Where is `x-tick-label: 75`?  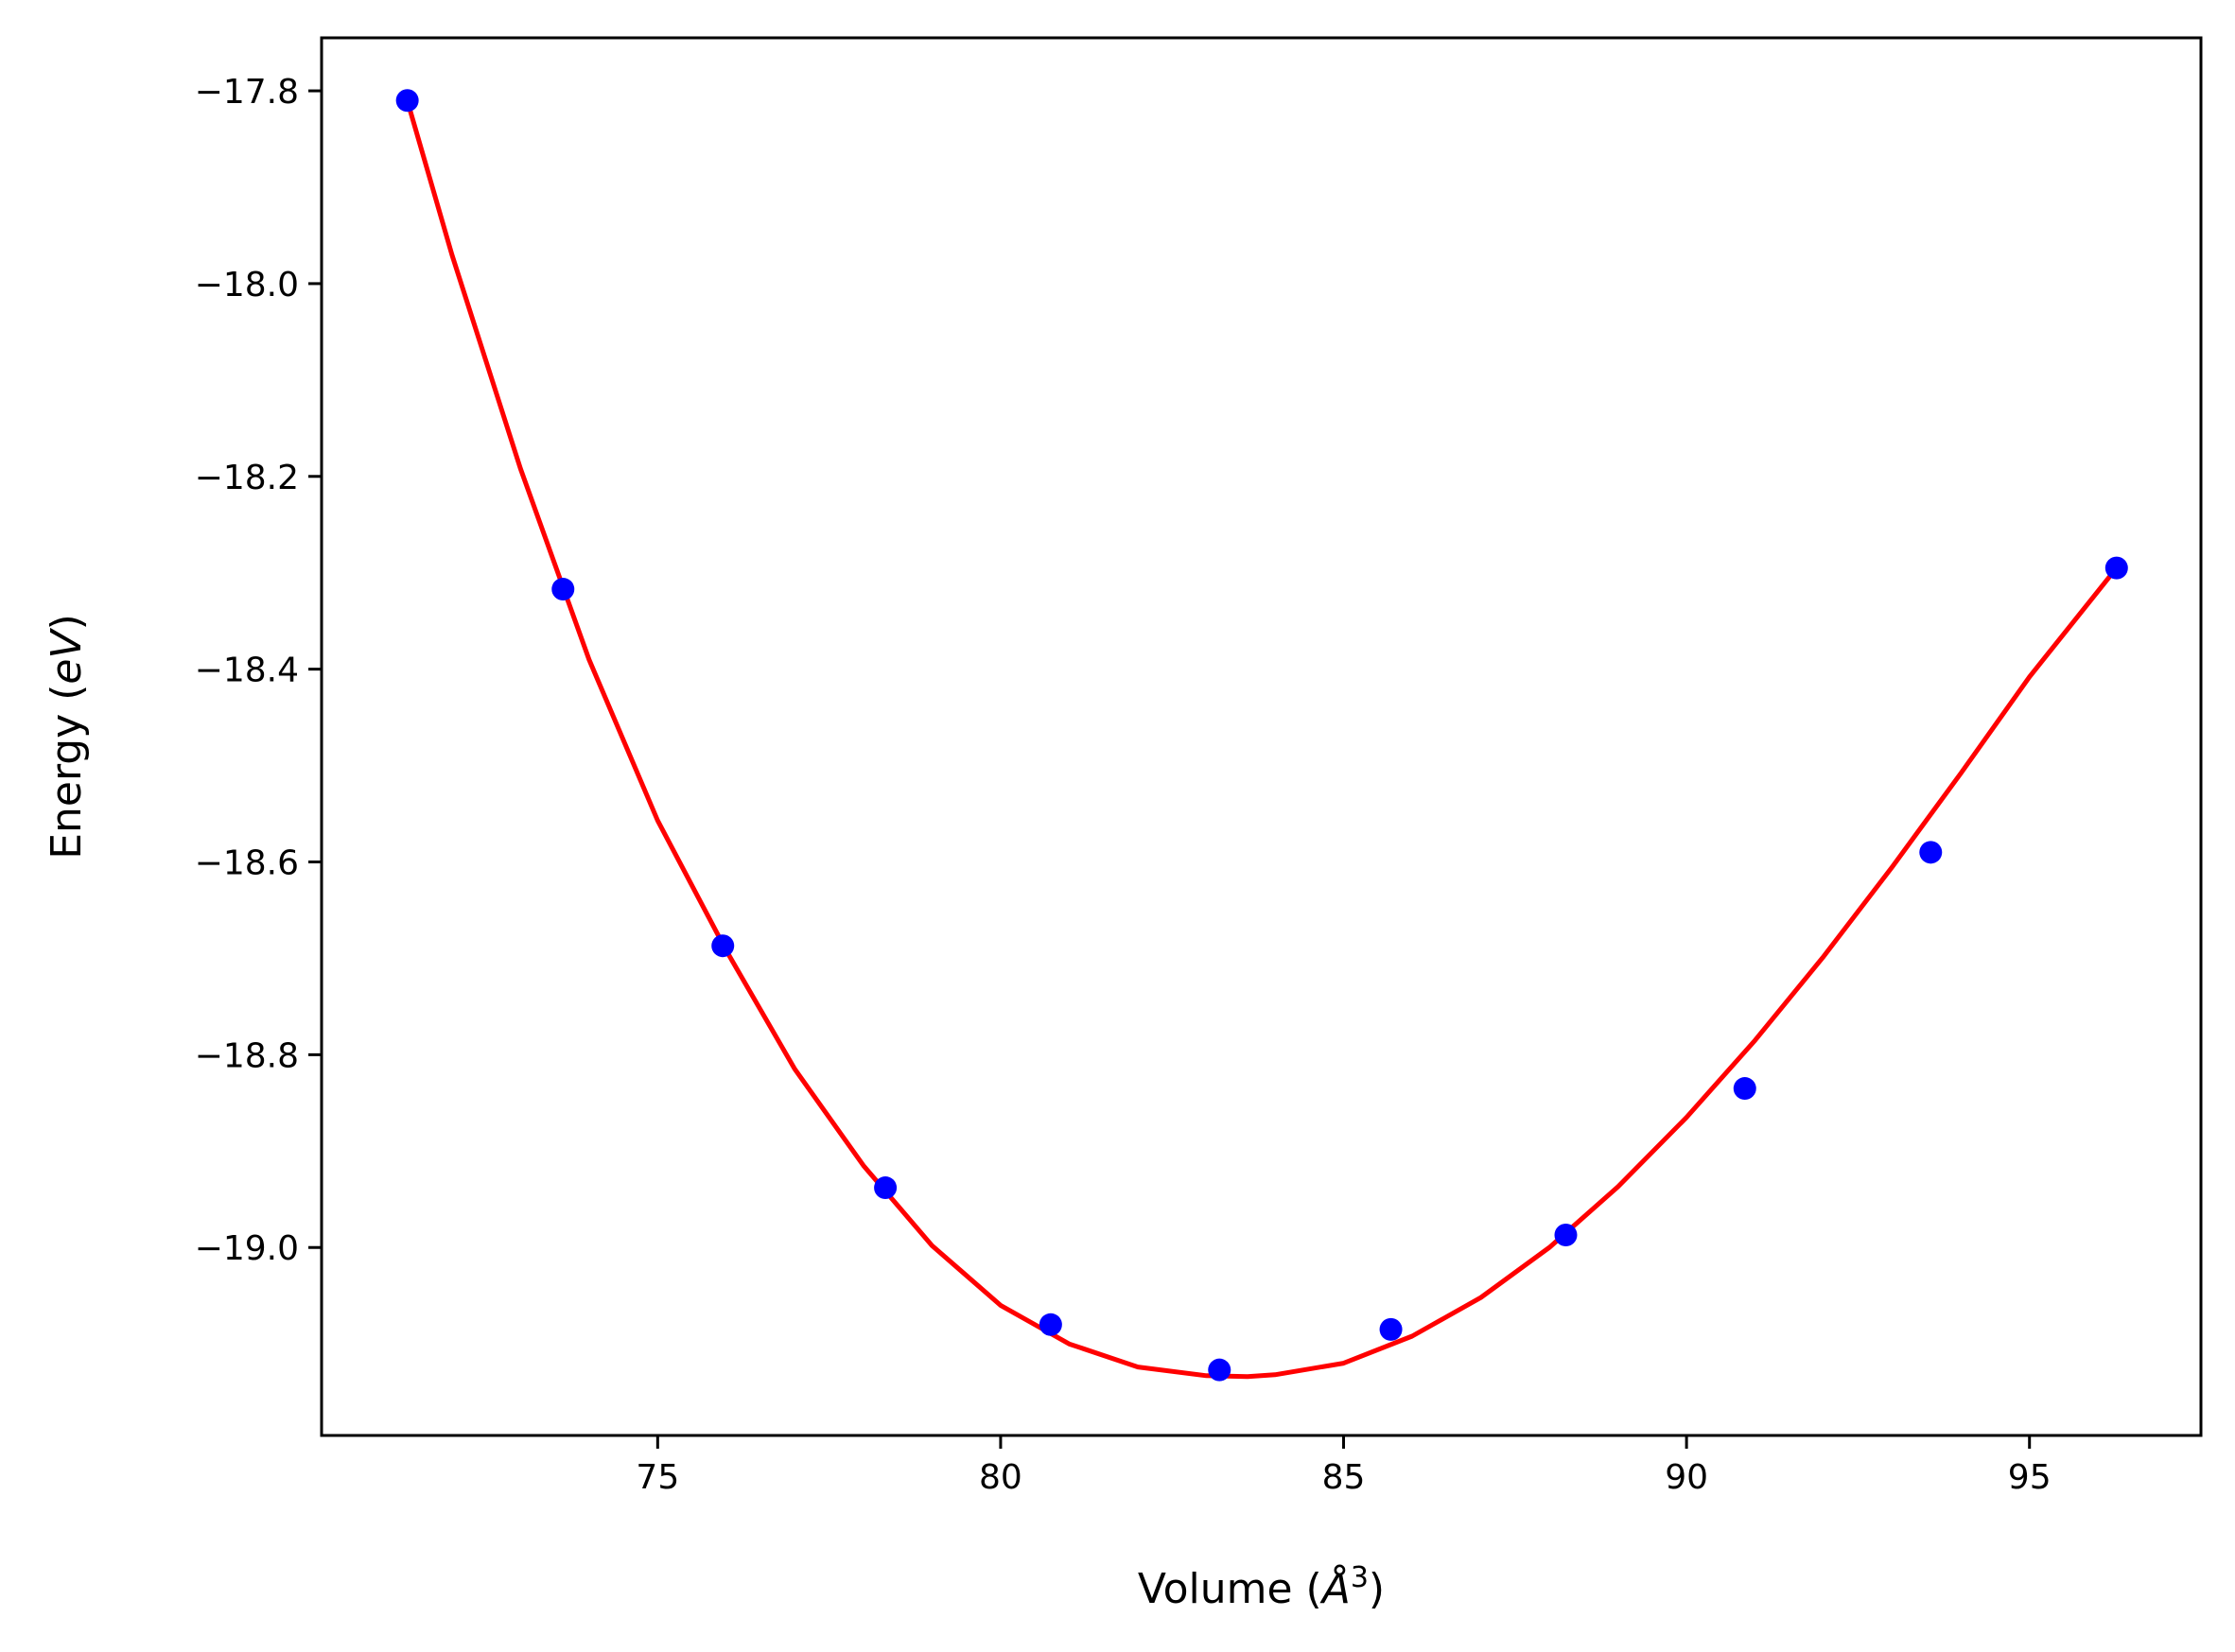 x-tick-label: 75 is located at coordinates (657, 1477).